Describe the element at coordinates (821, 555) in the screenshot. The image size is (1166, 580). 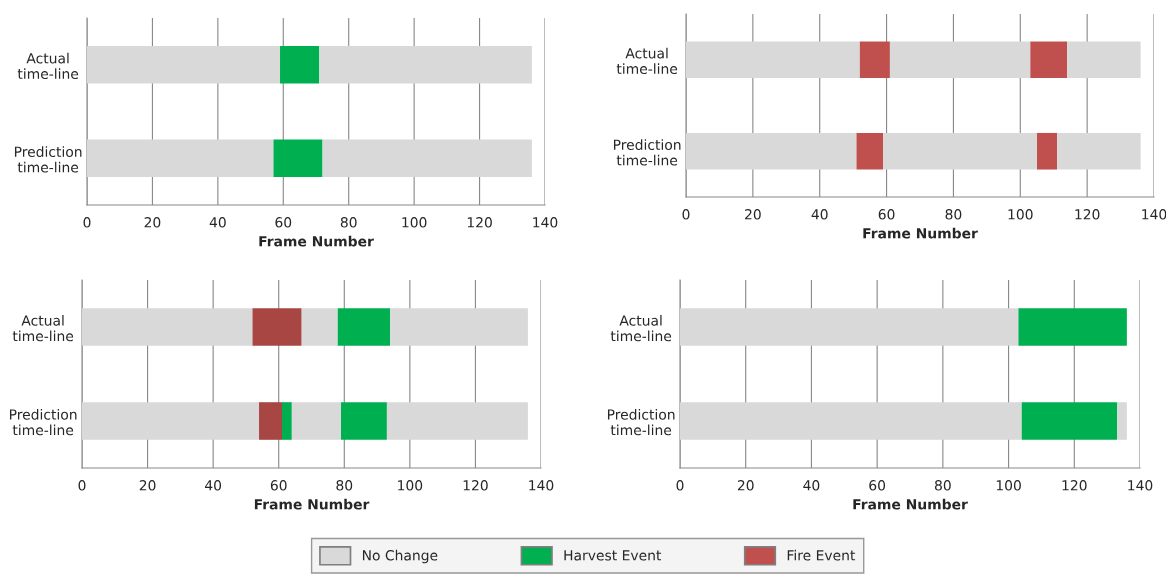
I see `legend-label: Fire Event` at that location.